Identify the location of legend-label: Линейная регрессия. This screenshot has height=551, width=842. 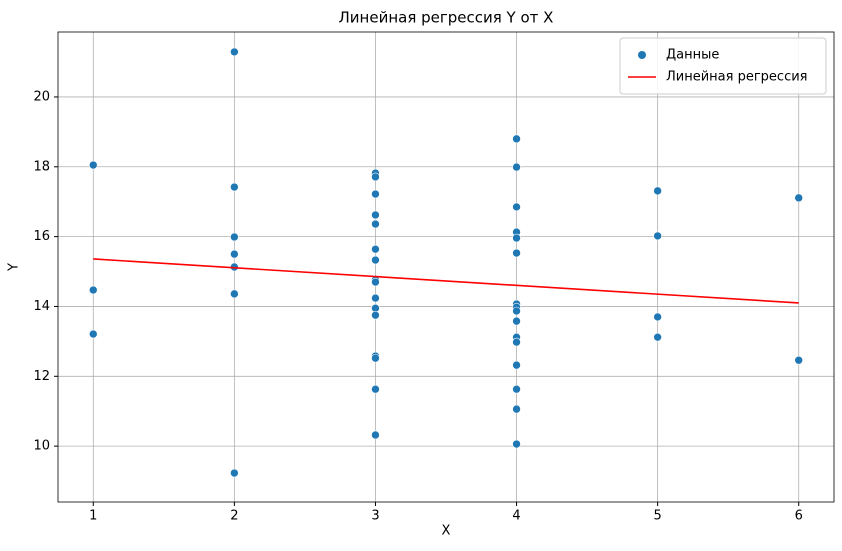
(736, 77).